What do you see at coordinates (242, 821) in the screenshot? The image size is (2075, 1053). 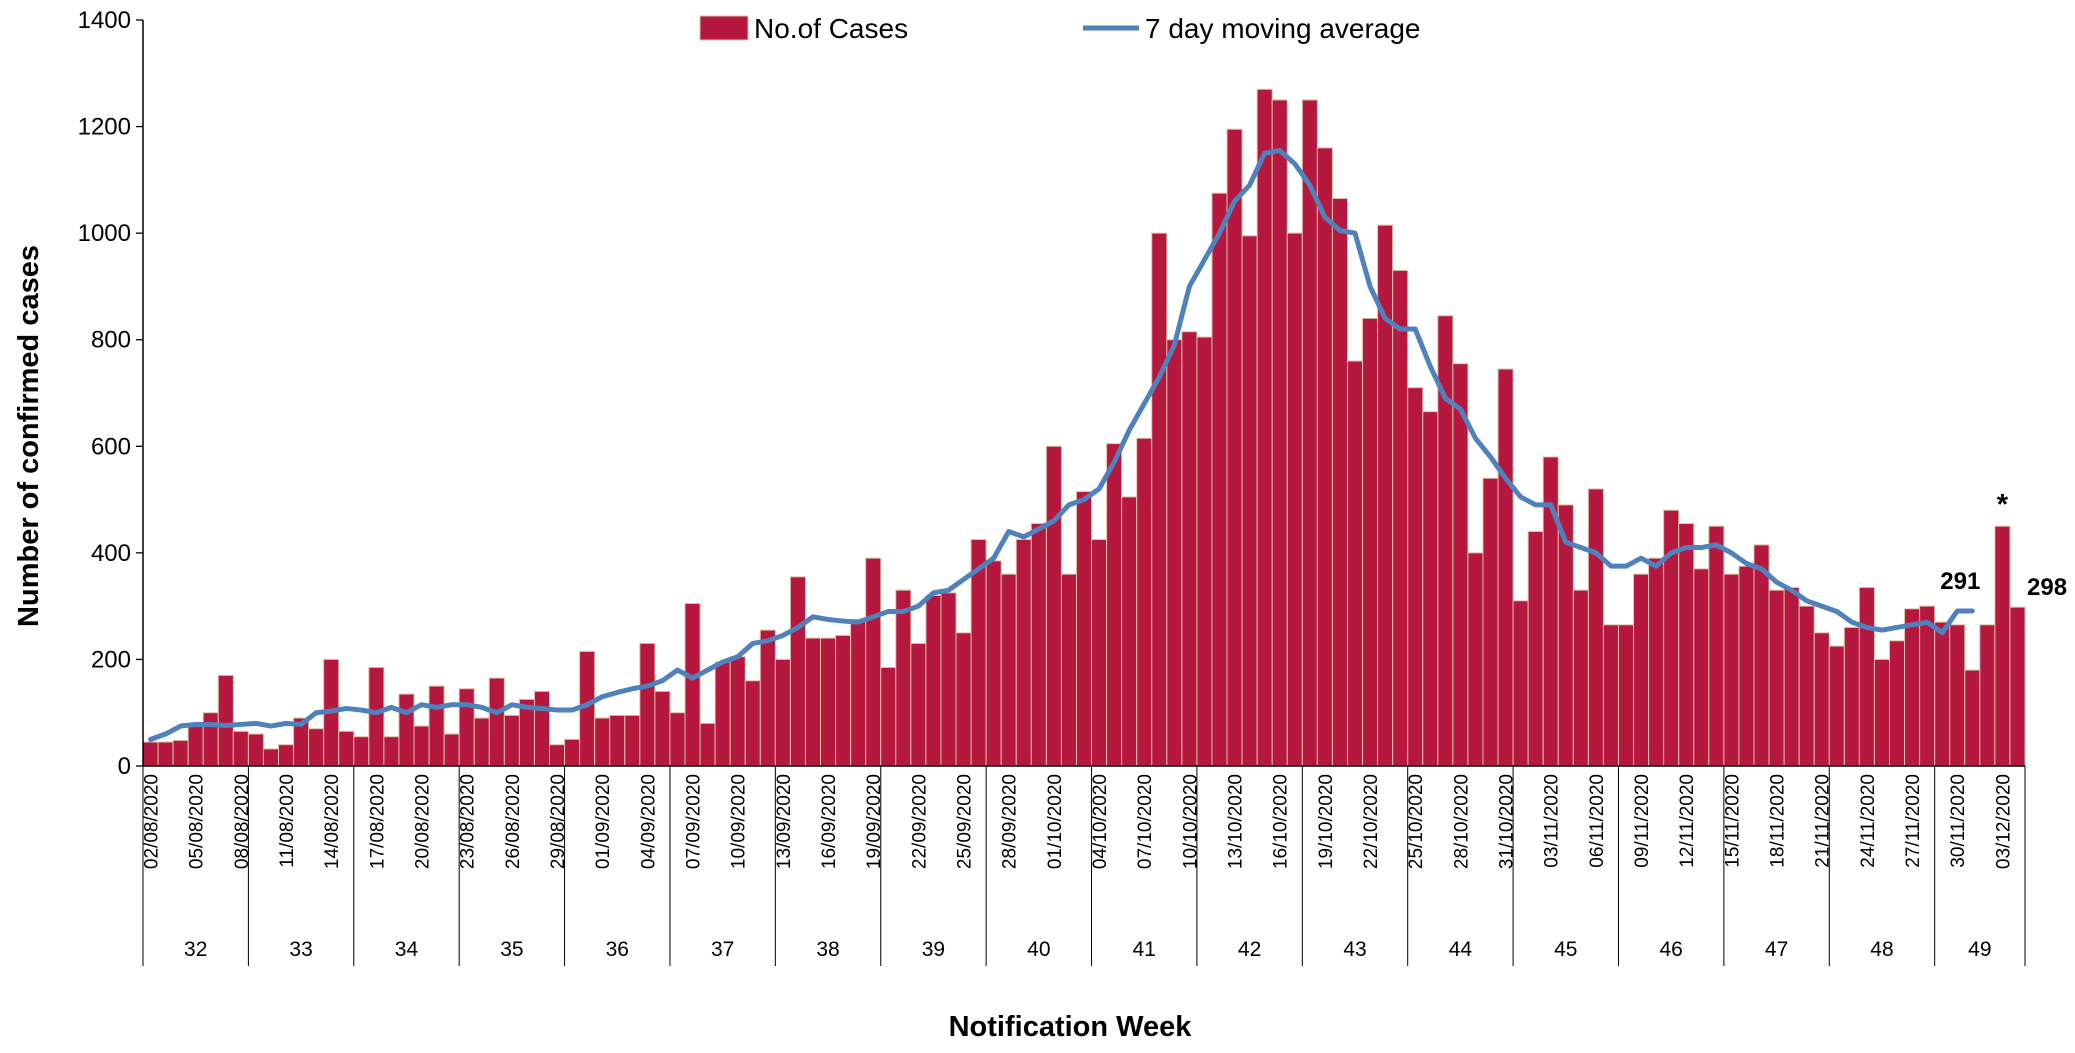 I see `x-tick-label: 08/08/2020` at bounding box center [242, 821].